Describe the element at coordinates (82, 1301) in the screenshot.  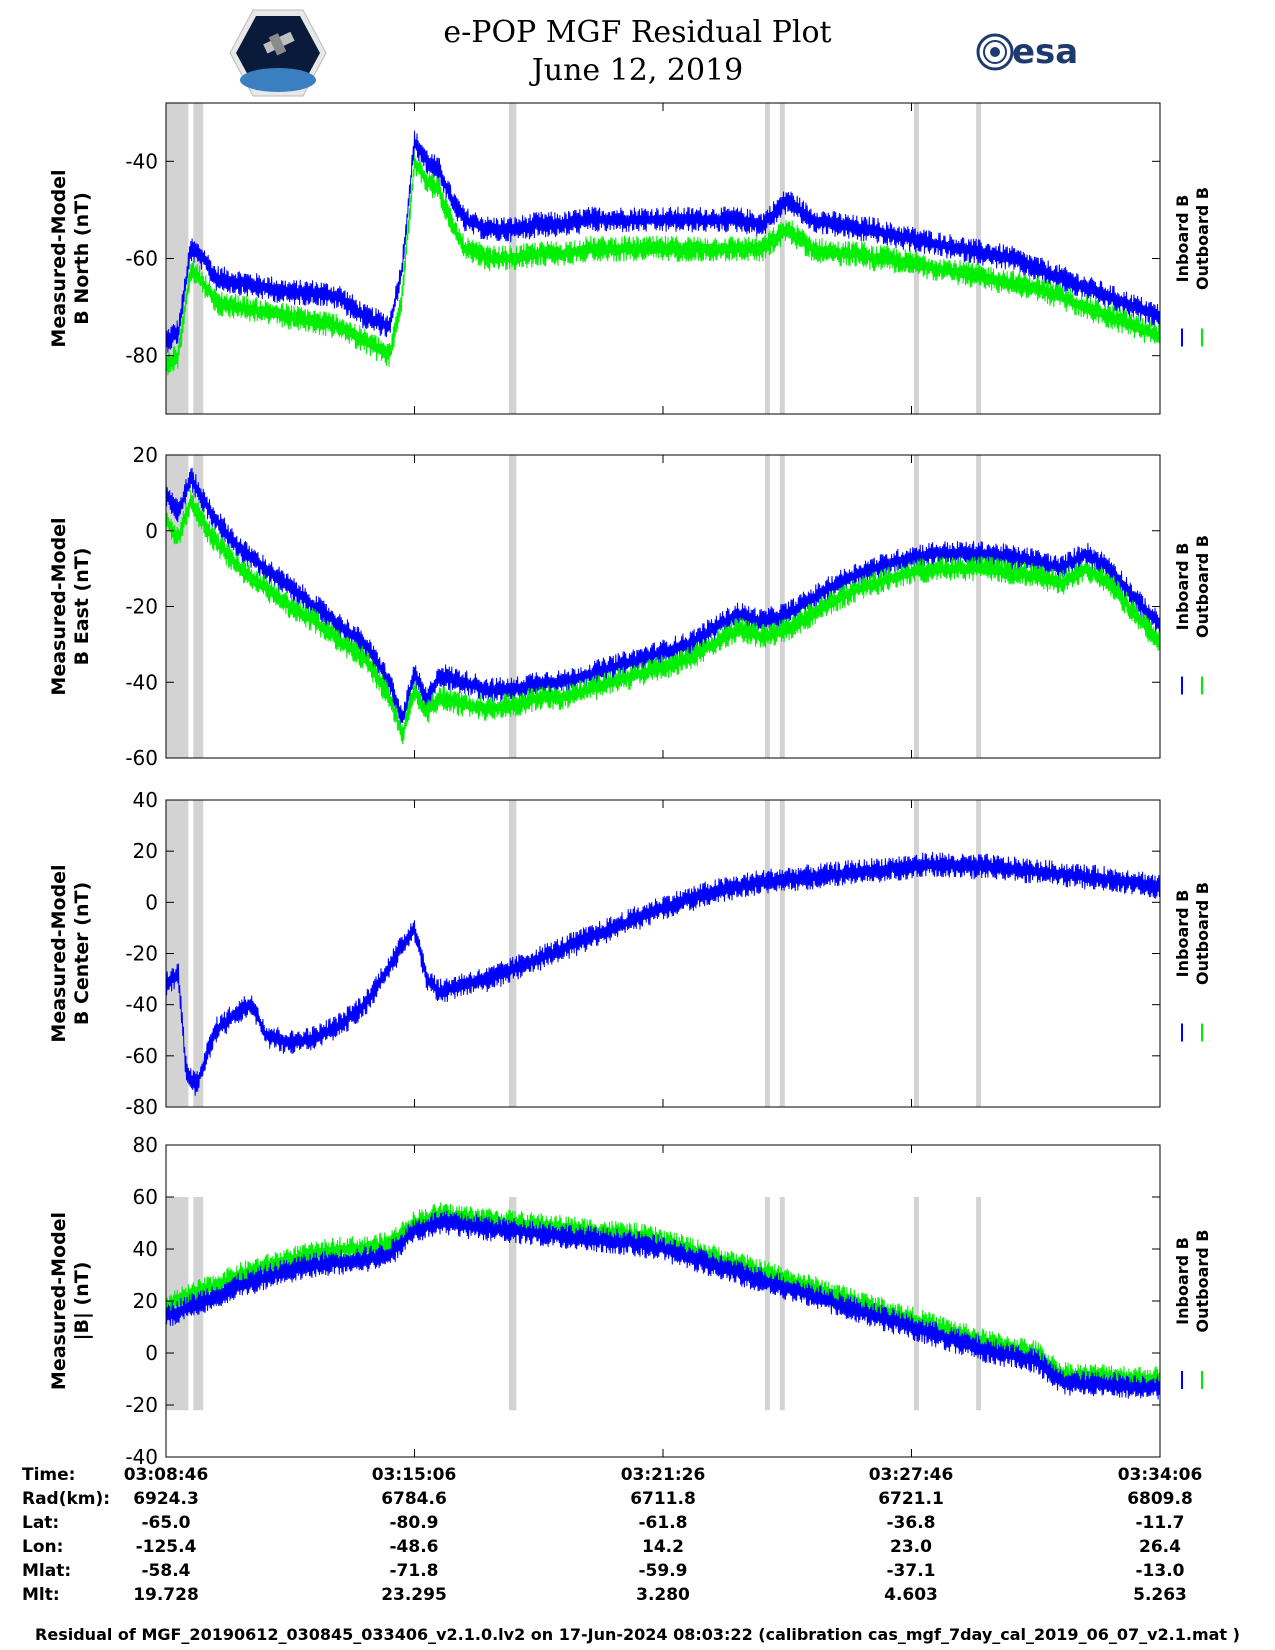
I see `y-axis-label-line2: |B| (nT)` at that location.